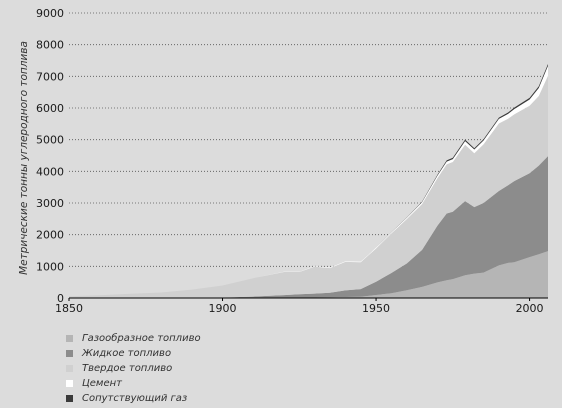 Image resolution: width=562 pixels, height=408 pixels. I want to click on y-tick-label: 8000, so click(50, 45).